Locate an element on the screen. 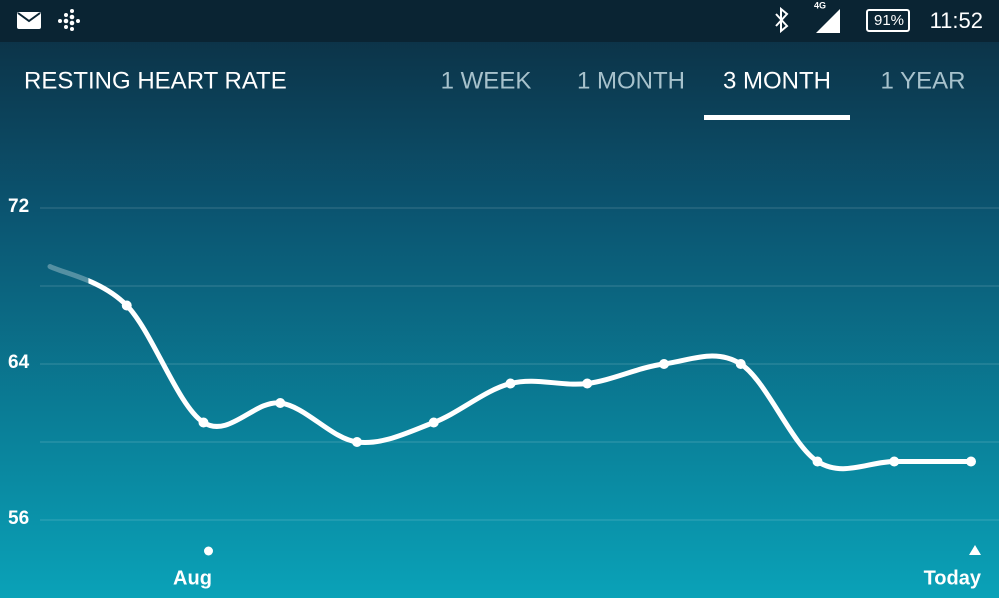  screen-title: RESTING HEART RATE is located at coordinates (155, 80).